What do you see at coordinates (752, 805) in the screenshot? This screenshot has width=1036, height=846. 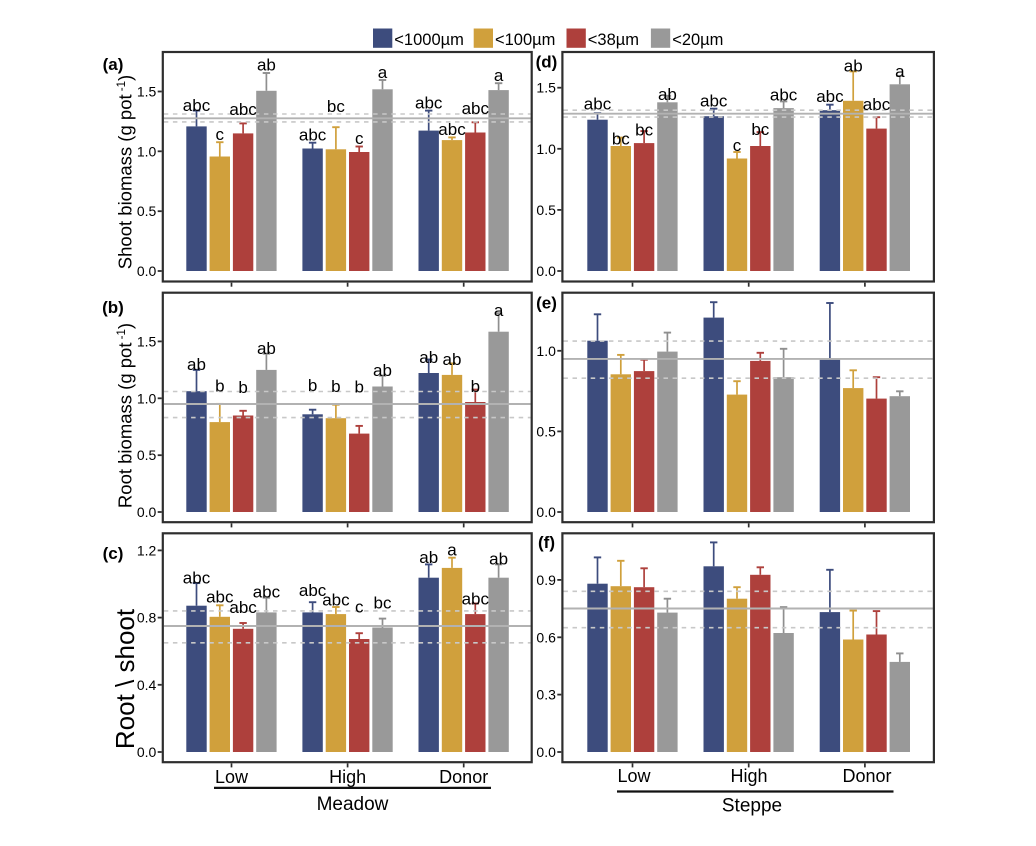 I see `svg-text: Steppe` at bounding box center [752, 805].